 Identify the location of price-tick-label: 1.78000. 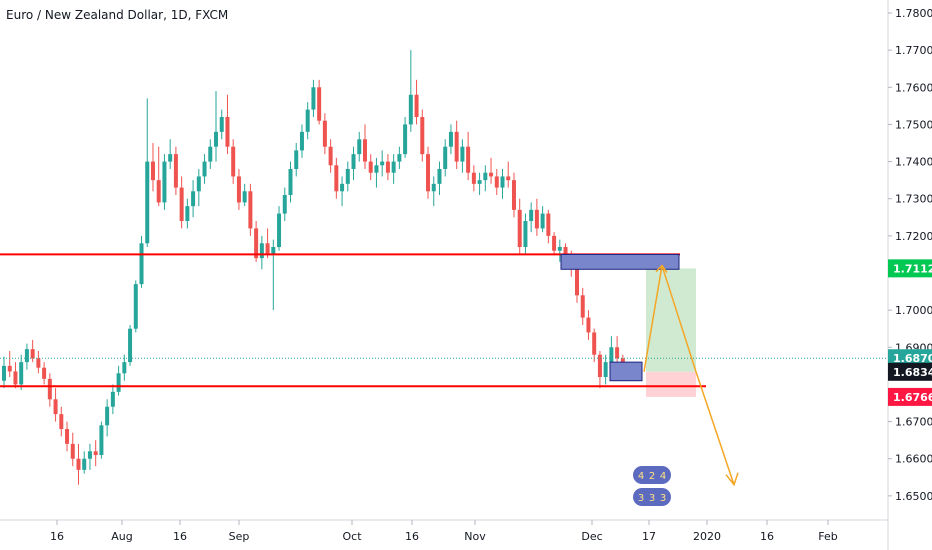
(913, 13).